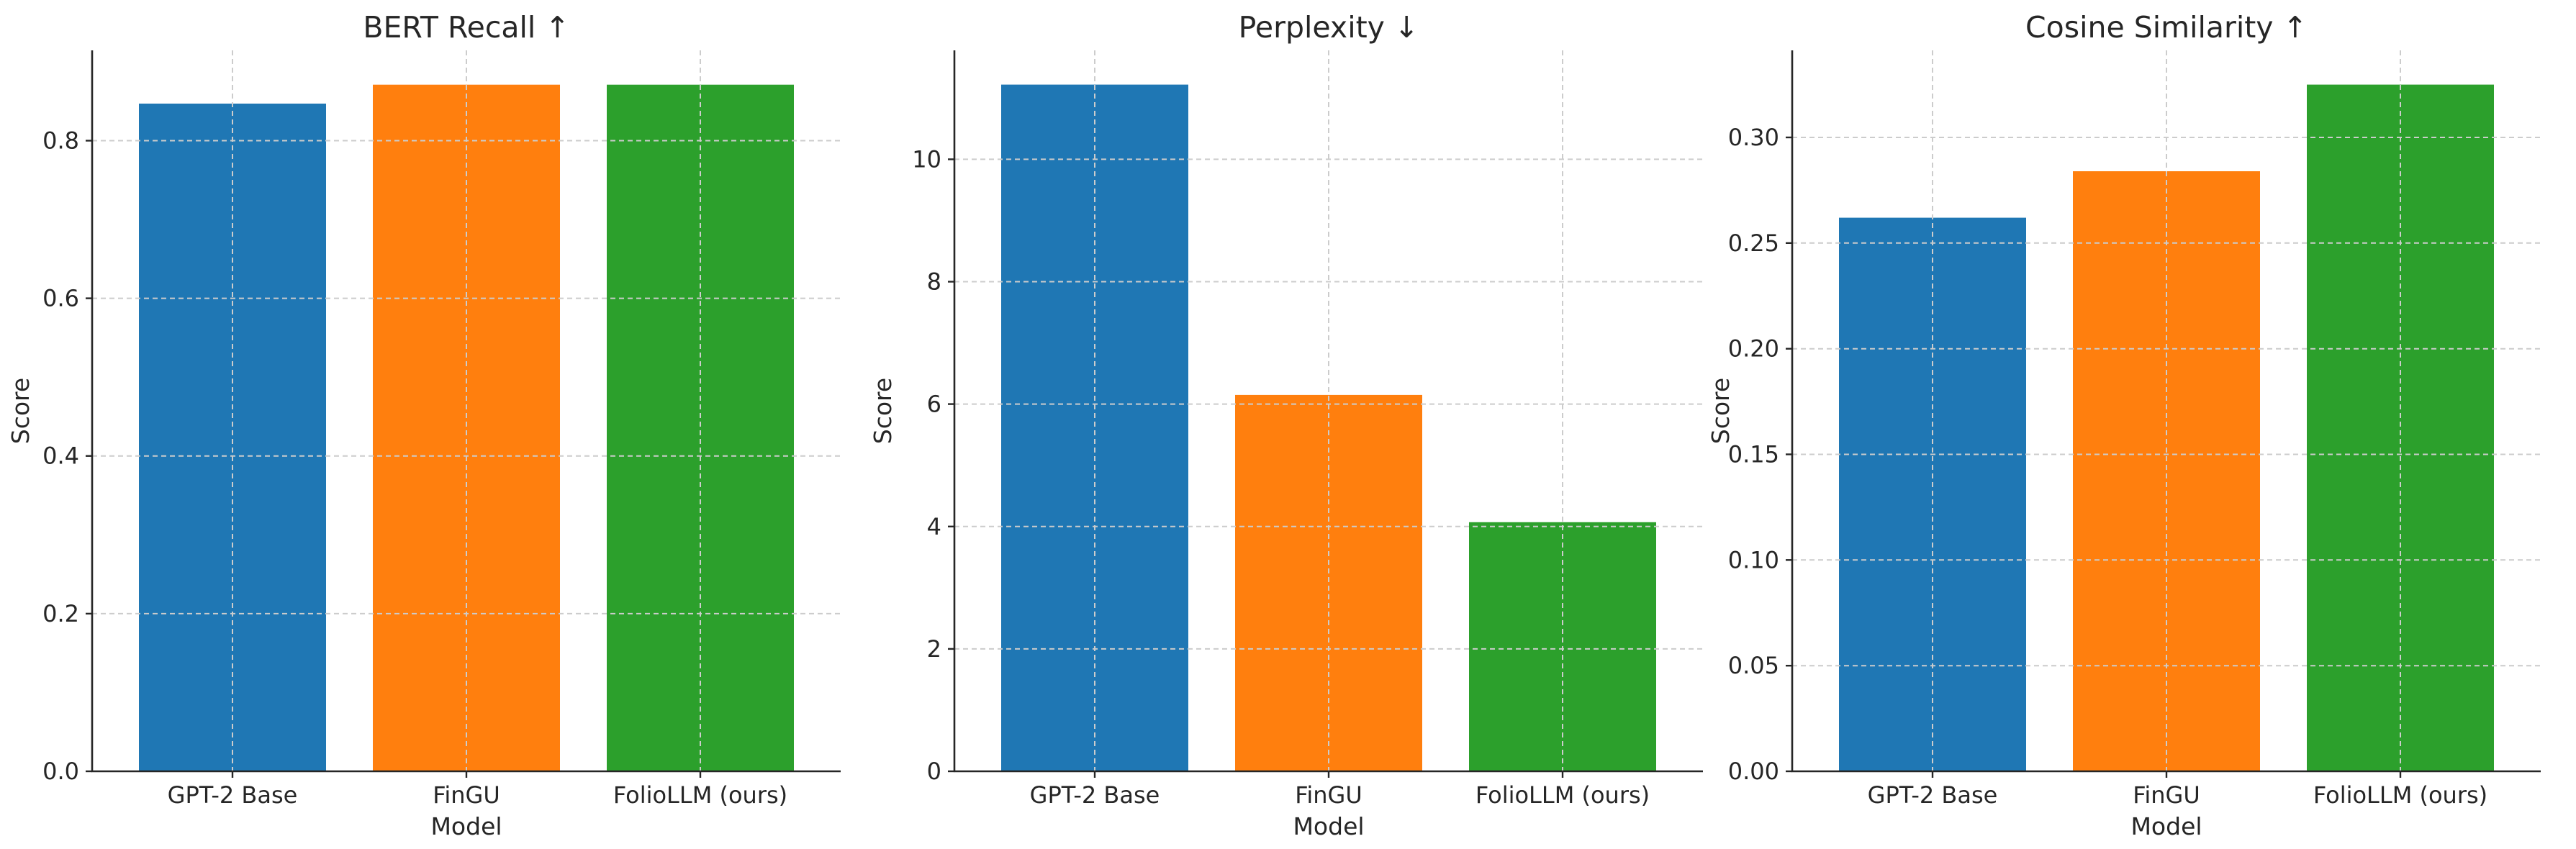 This screenshot has height=849, width=2576. What do you see at coordinates (60, 298) in the screenshot?
I see `y-tick-label: 0.6` at bounding box center [60, 298].